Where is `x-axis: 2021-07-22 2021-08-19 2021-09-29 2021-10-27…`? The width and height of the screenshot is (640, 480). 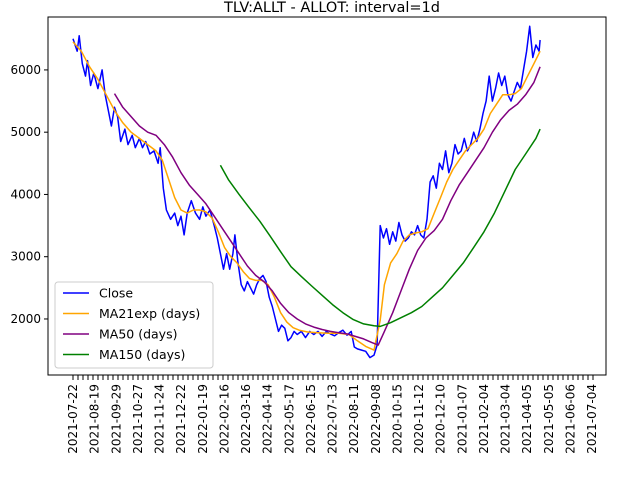
x-axis: 2021-07-22 2021-08-19 2021-09-29 2021-10-27… is located at coordinates (332, 414).